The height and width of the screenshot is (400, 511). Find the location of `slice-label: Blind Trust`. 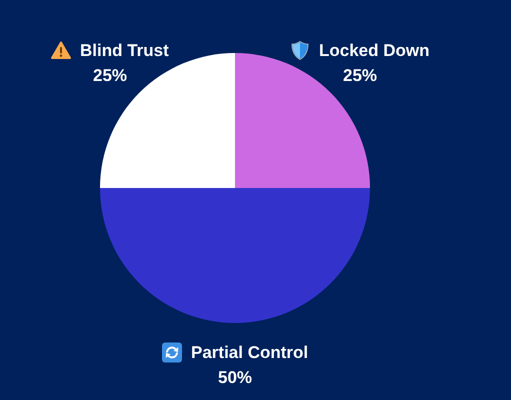

slice-label: Blind Trust is located at coordinates (124, 50).